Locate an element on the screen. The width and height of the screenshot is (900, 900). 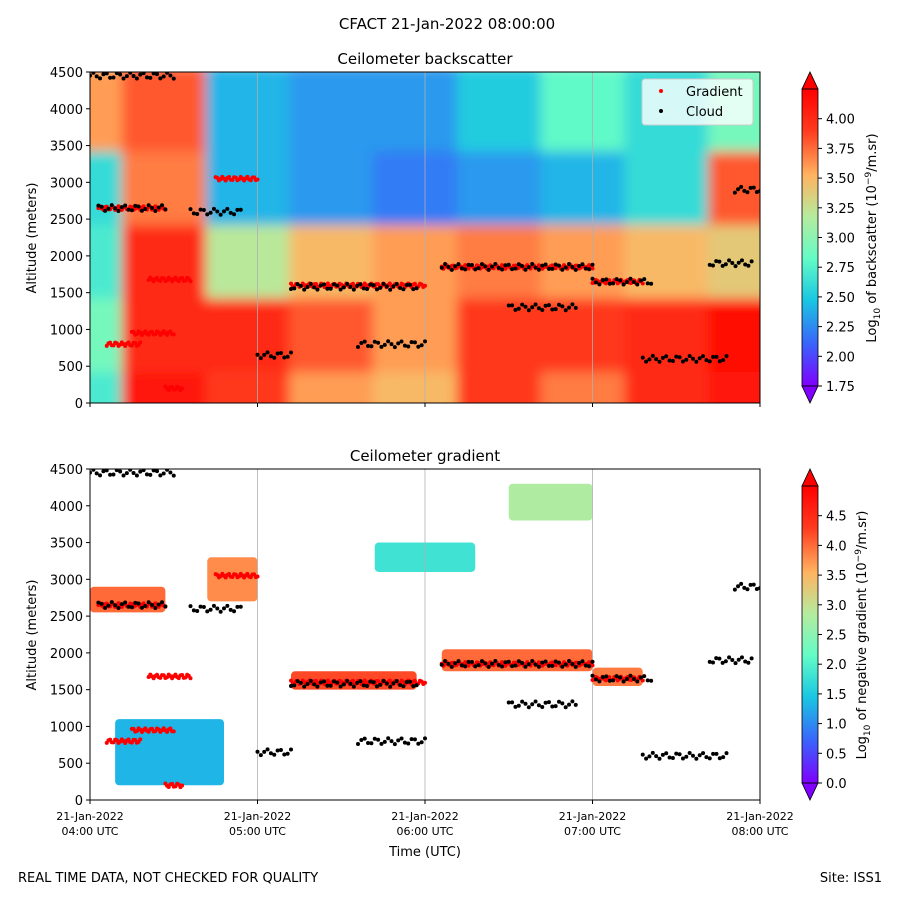
backscatter-title: Ceilometer backscatter is located at coordinates (425, 59).